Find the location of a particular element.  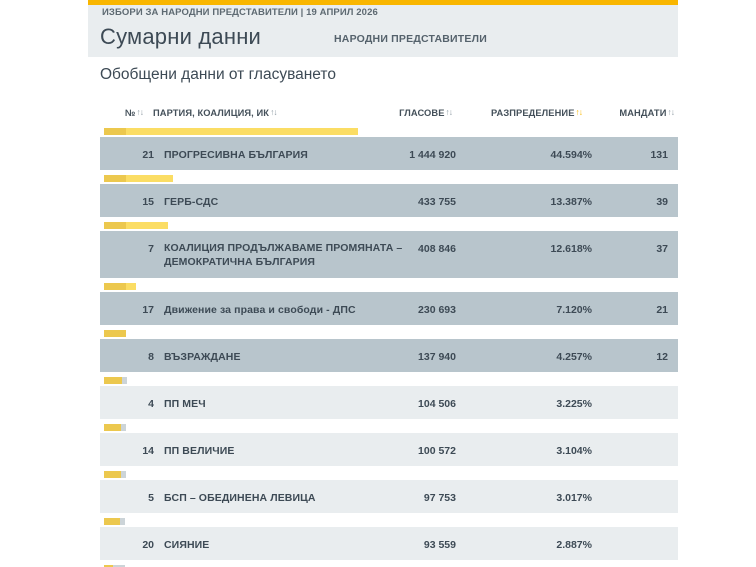

table-row: 15 ГЕРБ-СДС 433 755 13.387% 39 is located at coordinates (389, 198).